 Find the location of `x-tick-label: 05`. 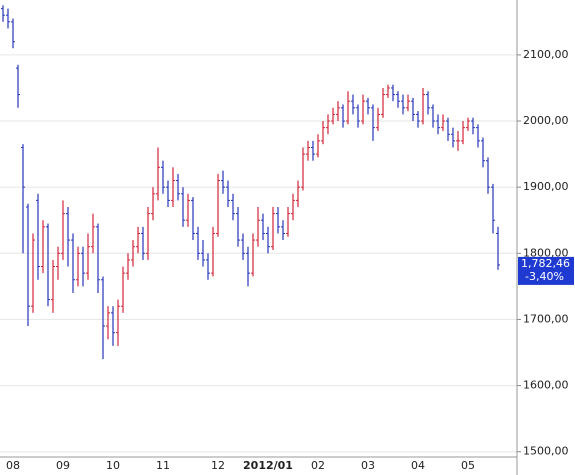

x-tick-label: 05 is located at coordinates (468, 465).